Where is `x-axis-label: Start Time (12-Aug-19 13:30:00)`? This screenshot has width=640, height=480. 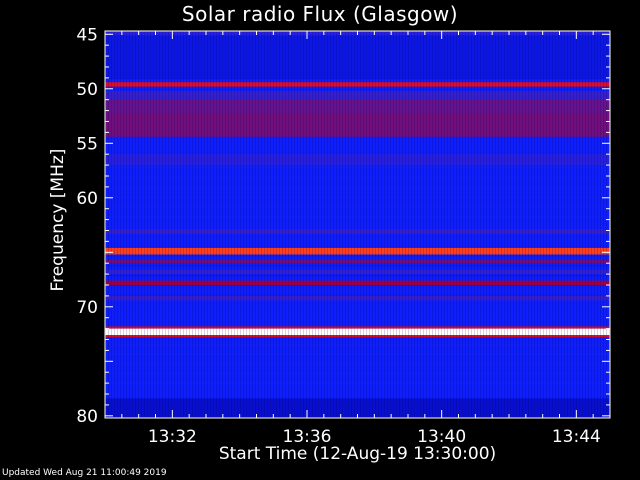 x-axis-label: Start Time (12-Aug-19 13:30:00) is located at coordinates (357, 454).